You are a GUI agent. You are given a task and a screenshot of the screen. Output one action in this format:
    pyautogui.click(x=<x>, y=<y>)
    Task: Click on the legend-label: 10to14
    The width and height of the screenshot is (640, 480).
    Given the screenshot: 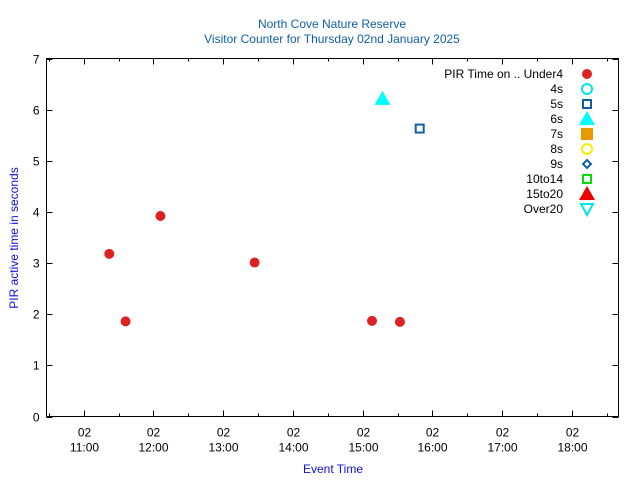 What is the action you would take?
    pyautogui.click(x=544, y=179)
    